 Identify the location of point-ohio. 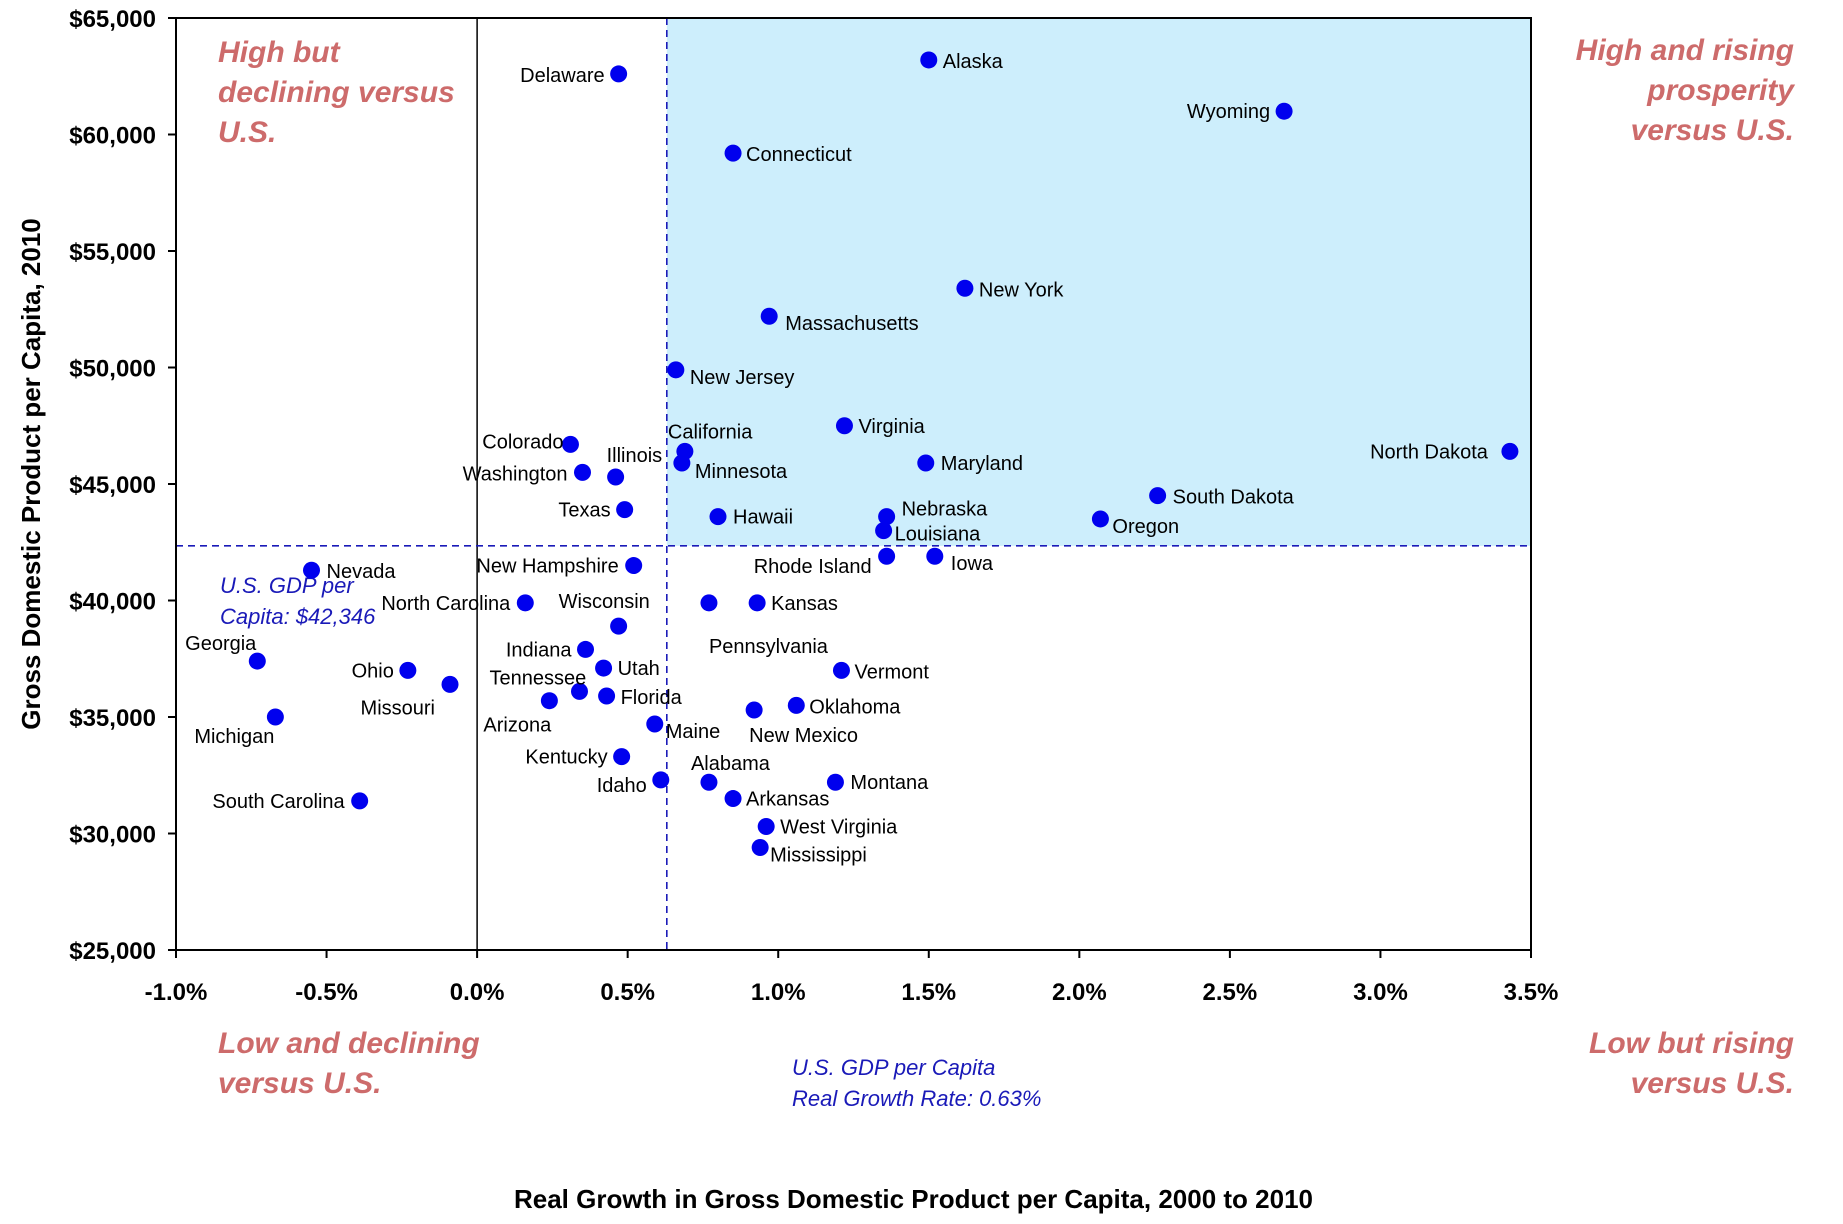
(408, 670).